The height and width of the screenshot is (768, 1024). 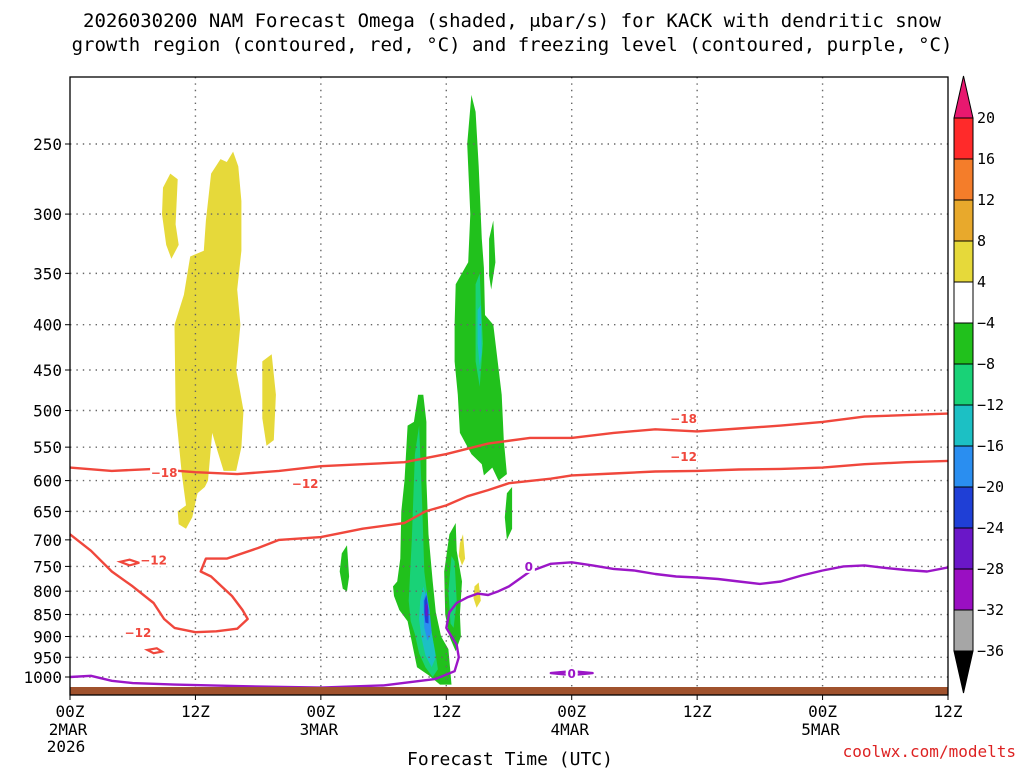 I want to click on y-tick-label-9: 700, so click(x=47, y=540).